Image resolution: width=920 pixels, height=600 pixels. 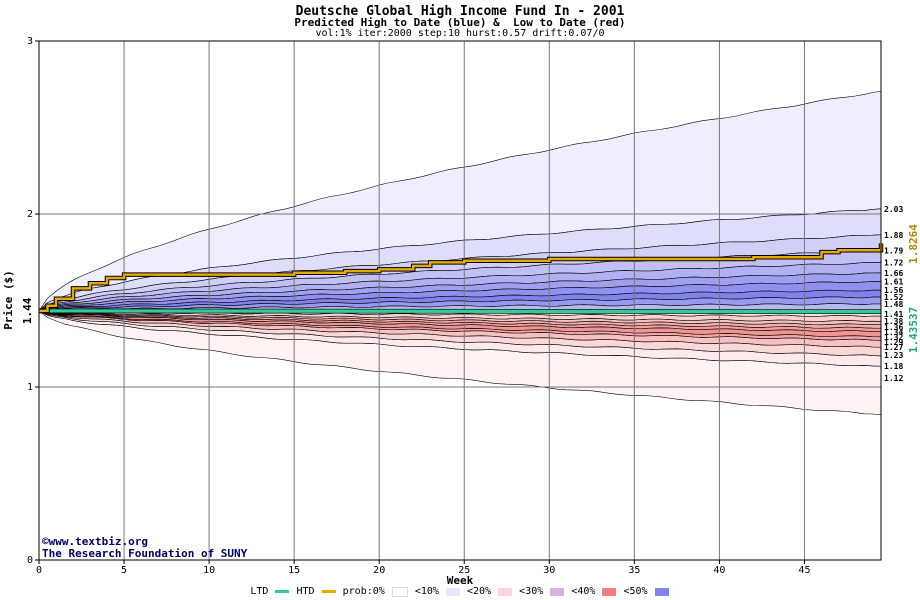 What do you see at coordinates (893, 209) in the screenshot?
I see `upper-band-label-0: 2.03` at bounding box center [893, 209].